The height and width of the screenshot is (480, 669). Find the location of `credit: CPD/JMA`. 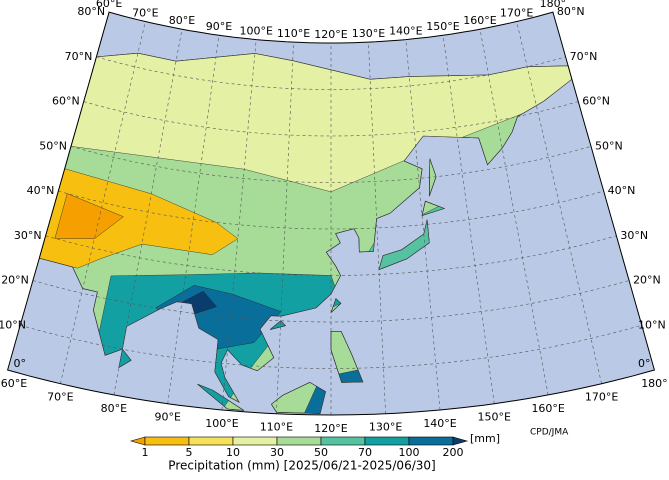

credit: CPD/JMA is located at coordinates (549, 433).